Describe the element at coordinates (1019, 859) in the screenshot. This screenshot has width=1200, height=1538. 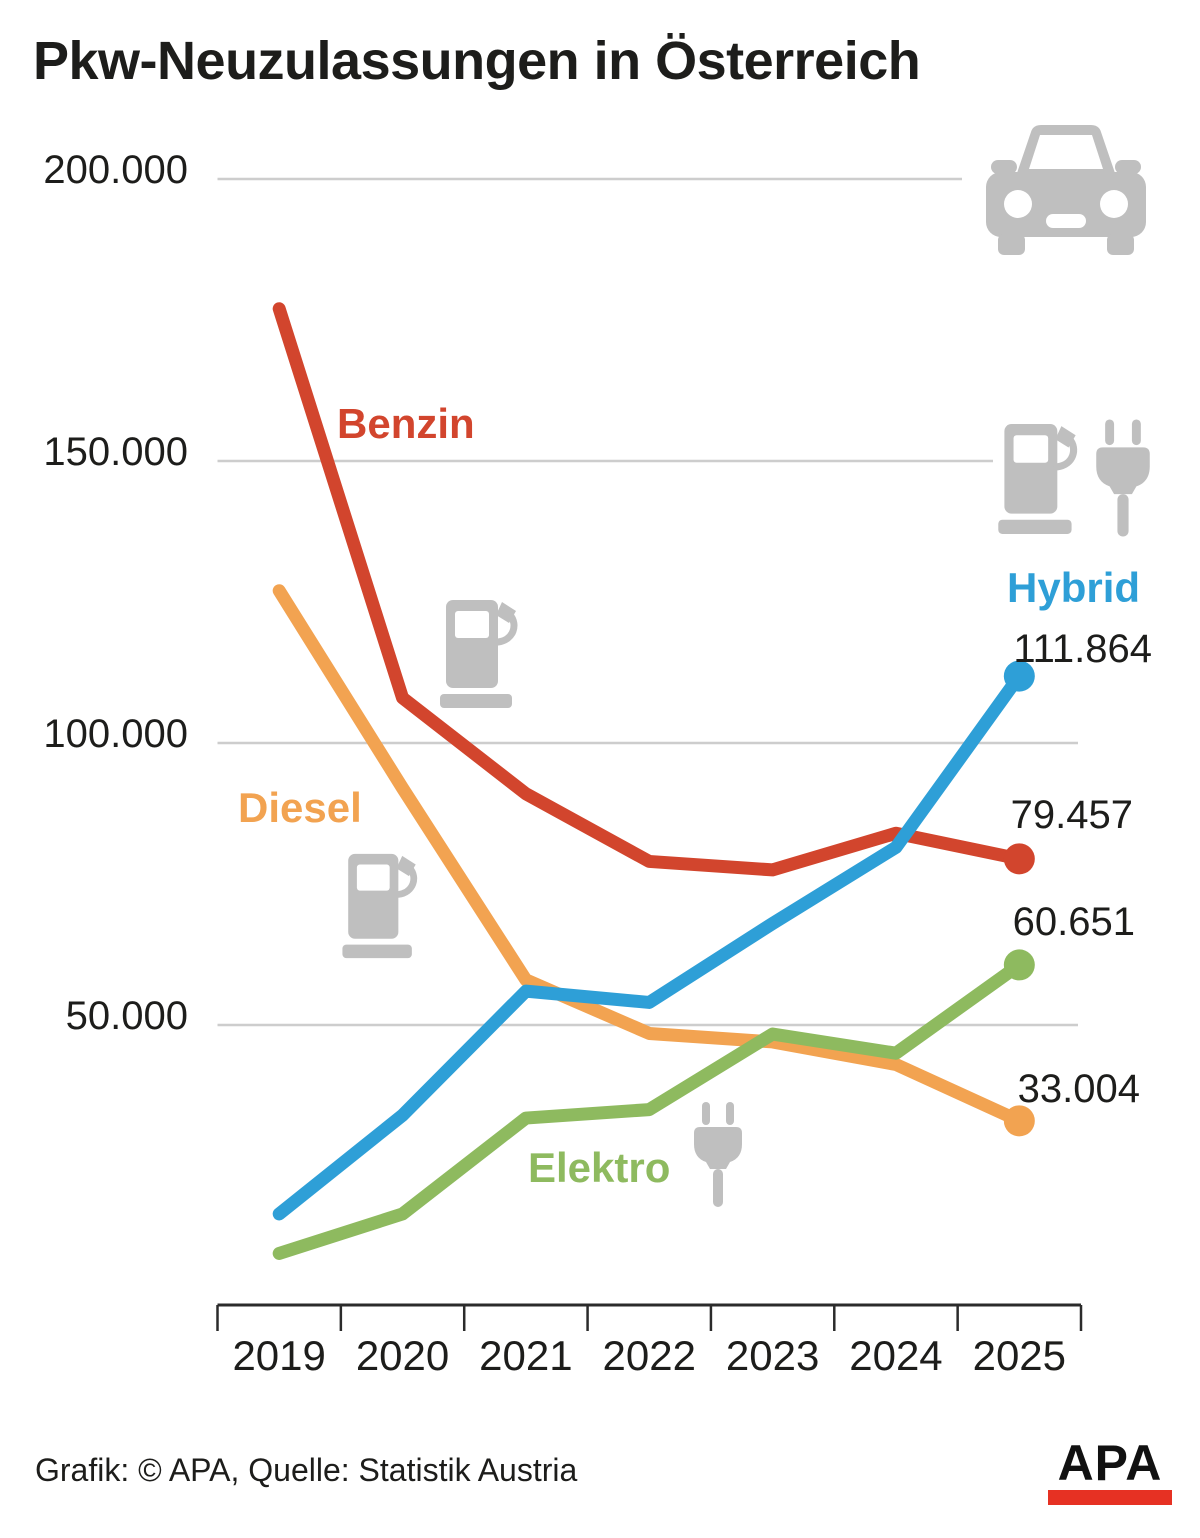
I see `benzin-endpoint-dot` at that location.